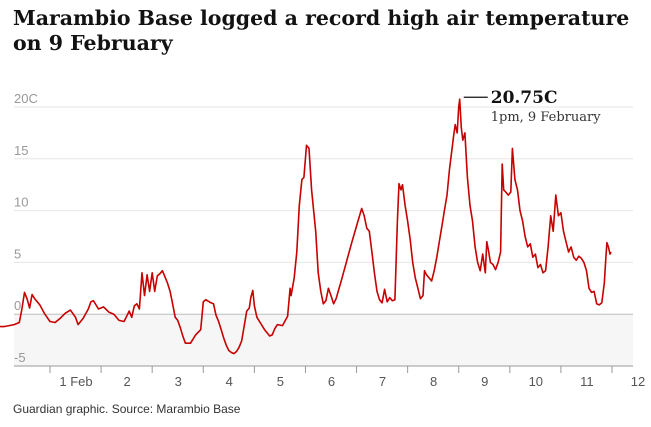 The image size is (651, 427). What do you see at coordinates (638, 381) in the screenshot?
I see `x-tick-label: 12` at bounding box center [638, 381].